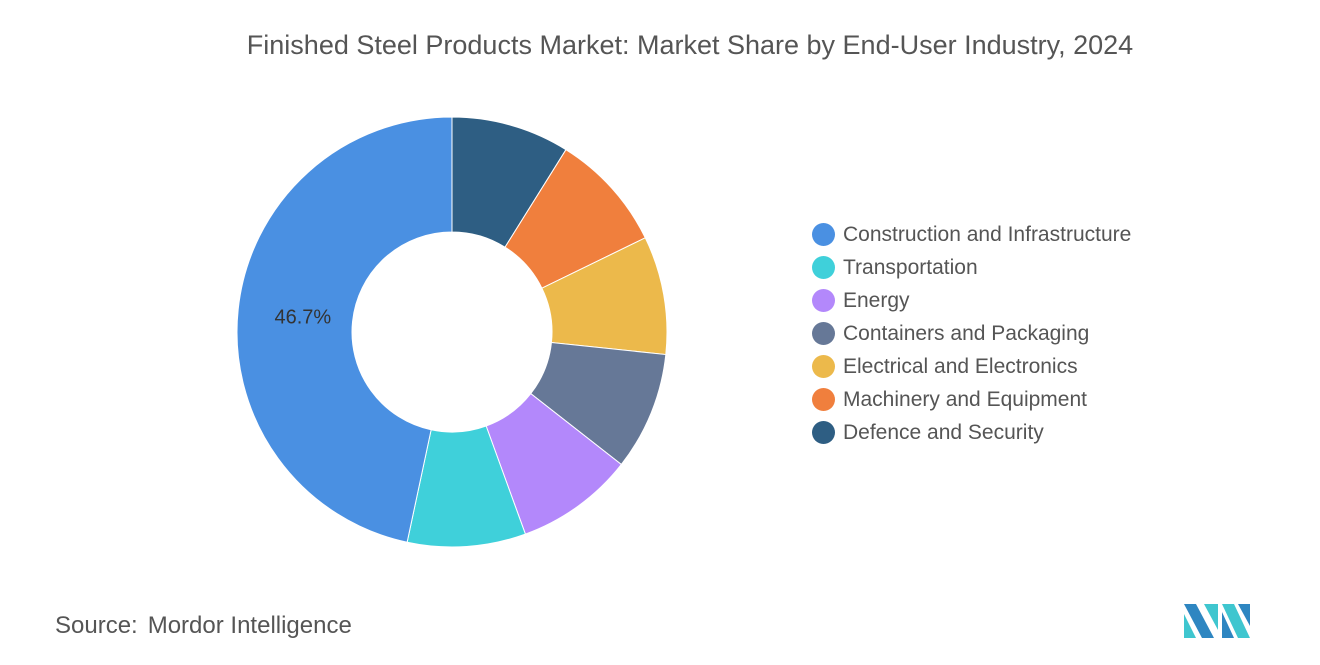 This screenshot has height=665, width=1320. I want to click on mordor-logo, so click(1217, 621).